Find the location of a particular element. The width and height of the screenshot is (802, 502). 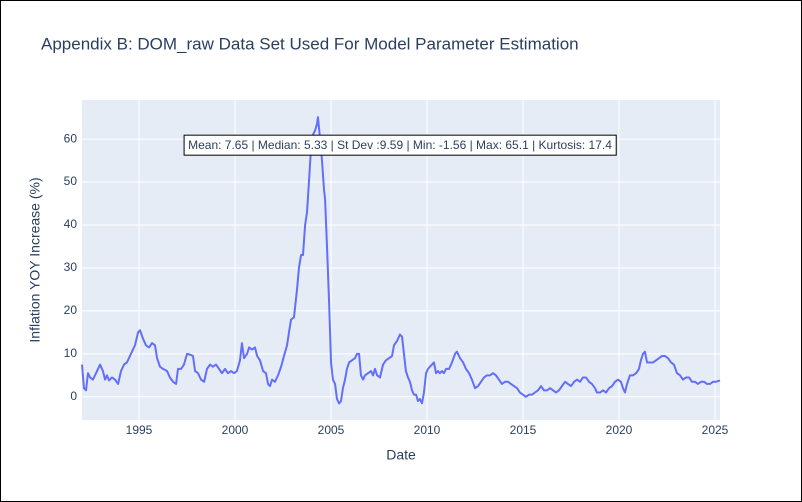

x-tick-label: 2005 is located at coordinates (331, 430).